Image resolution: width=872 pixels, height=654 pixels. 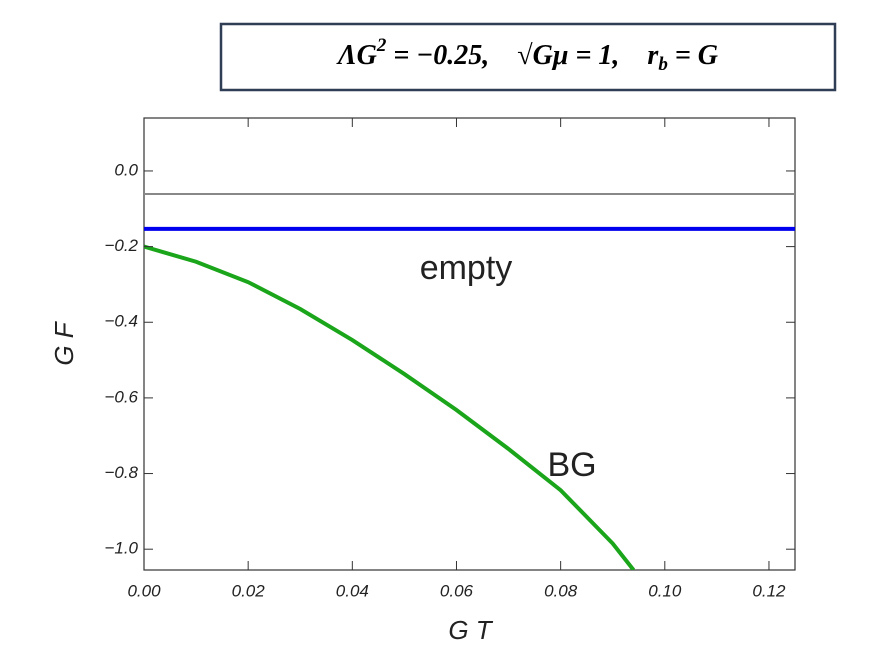 I want to click on title-part: Gμ = 1,, so click(x=590, y=55).